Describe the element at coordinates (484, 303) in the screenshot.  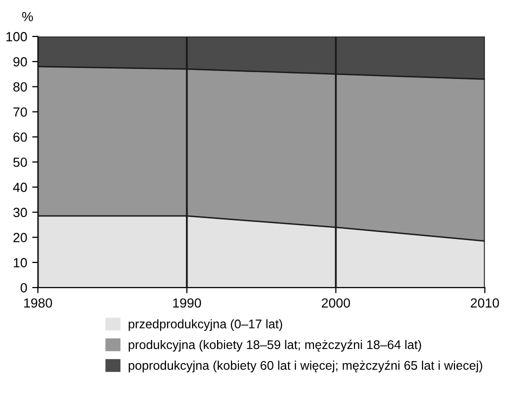
I see `x-tick-label: 2010` at that location.